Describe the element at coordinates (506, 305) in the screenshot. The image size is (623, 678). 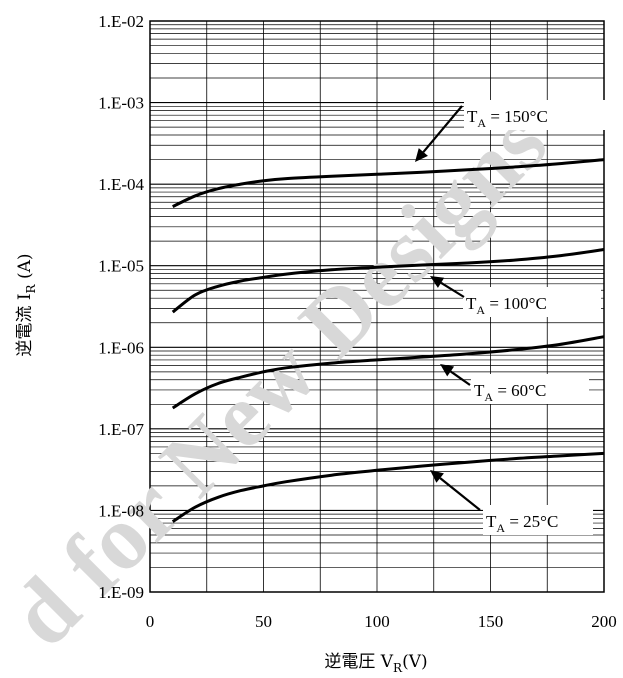
I see `series-label: TA = 100°C` at that location.